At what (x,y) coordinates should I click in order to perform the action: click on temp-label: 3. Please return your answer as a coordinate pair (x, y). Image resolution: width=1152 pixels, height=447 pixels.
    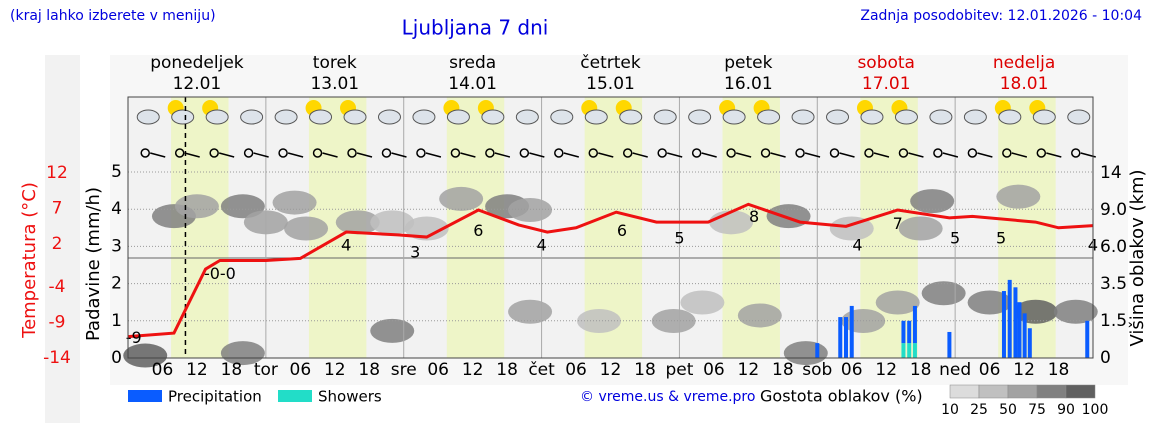
    Looking at the image, I should click on (415, 252).